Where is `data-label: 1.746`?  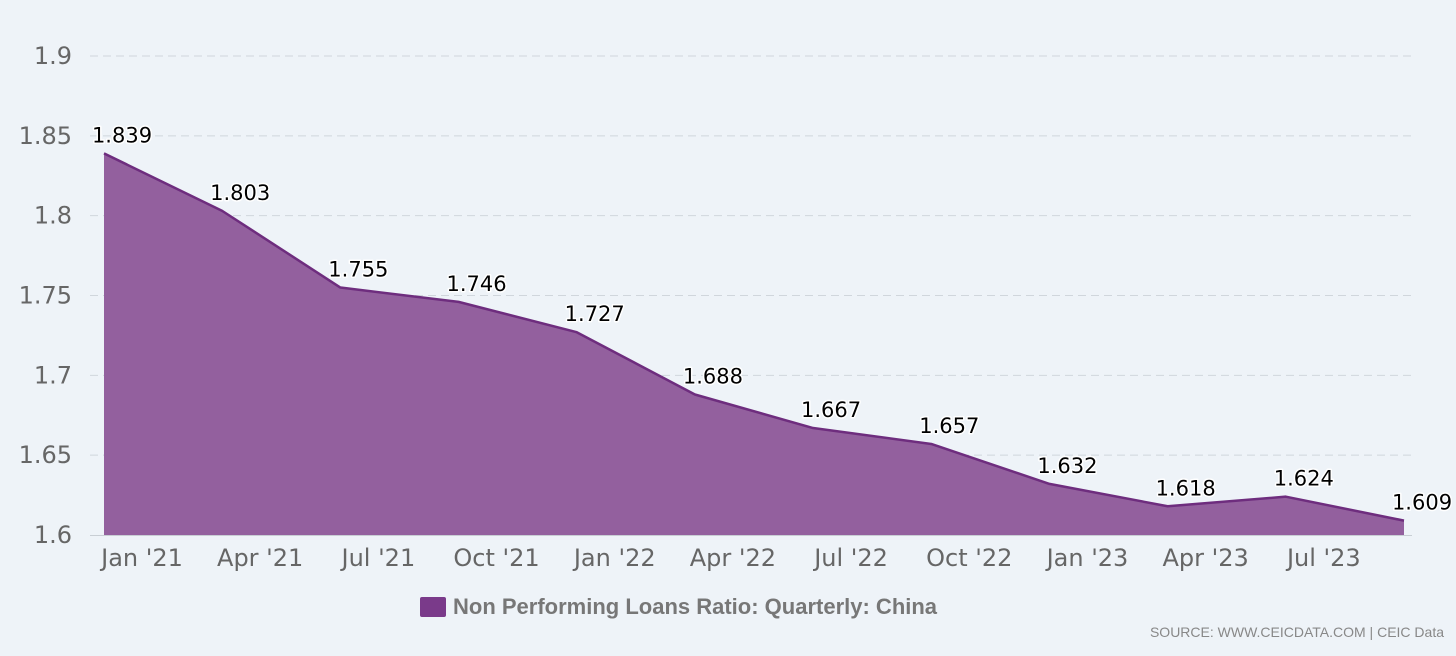 data-label: 1.746 is located at coordinates (476, 284).